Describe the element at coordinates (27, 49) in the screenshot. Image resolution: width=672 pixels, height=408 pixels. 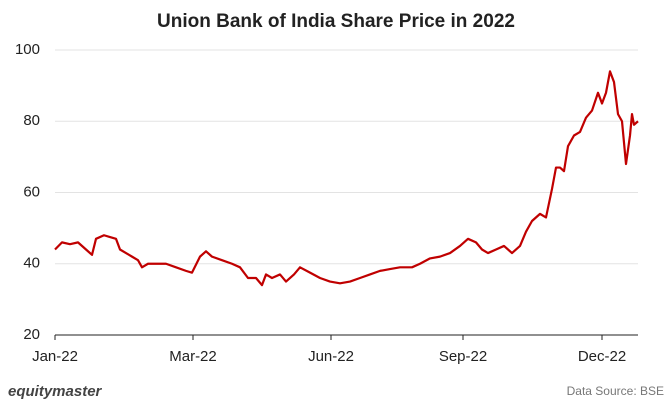
I see `y-tick-label: 100` at that location.